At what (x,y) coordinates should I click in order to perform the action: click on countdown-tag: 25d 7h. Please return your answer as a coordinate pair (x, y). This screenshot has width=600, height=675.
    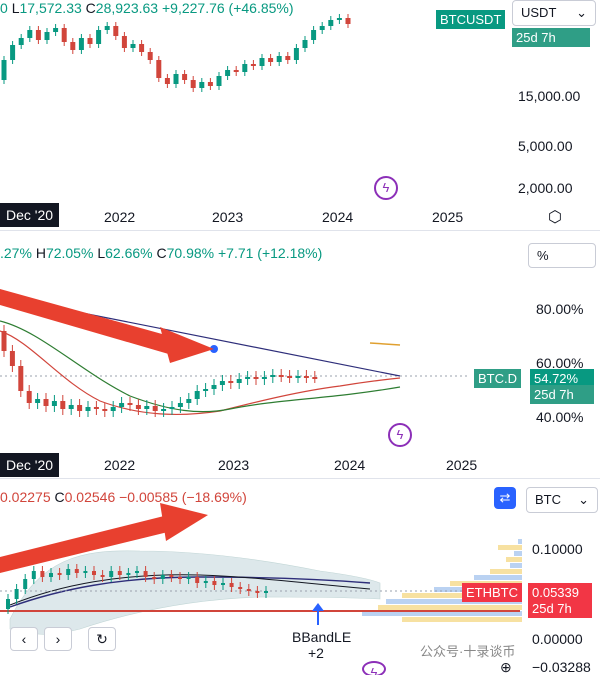
    Looking at the image, I should click on (562, 394).